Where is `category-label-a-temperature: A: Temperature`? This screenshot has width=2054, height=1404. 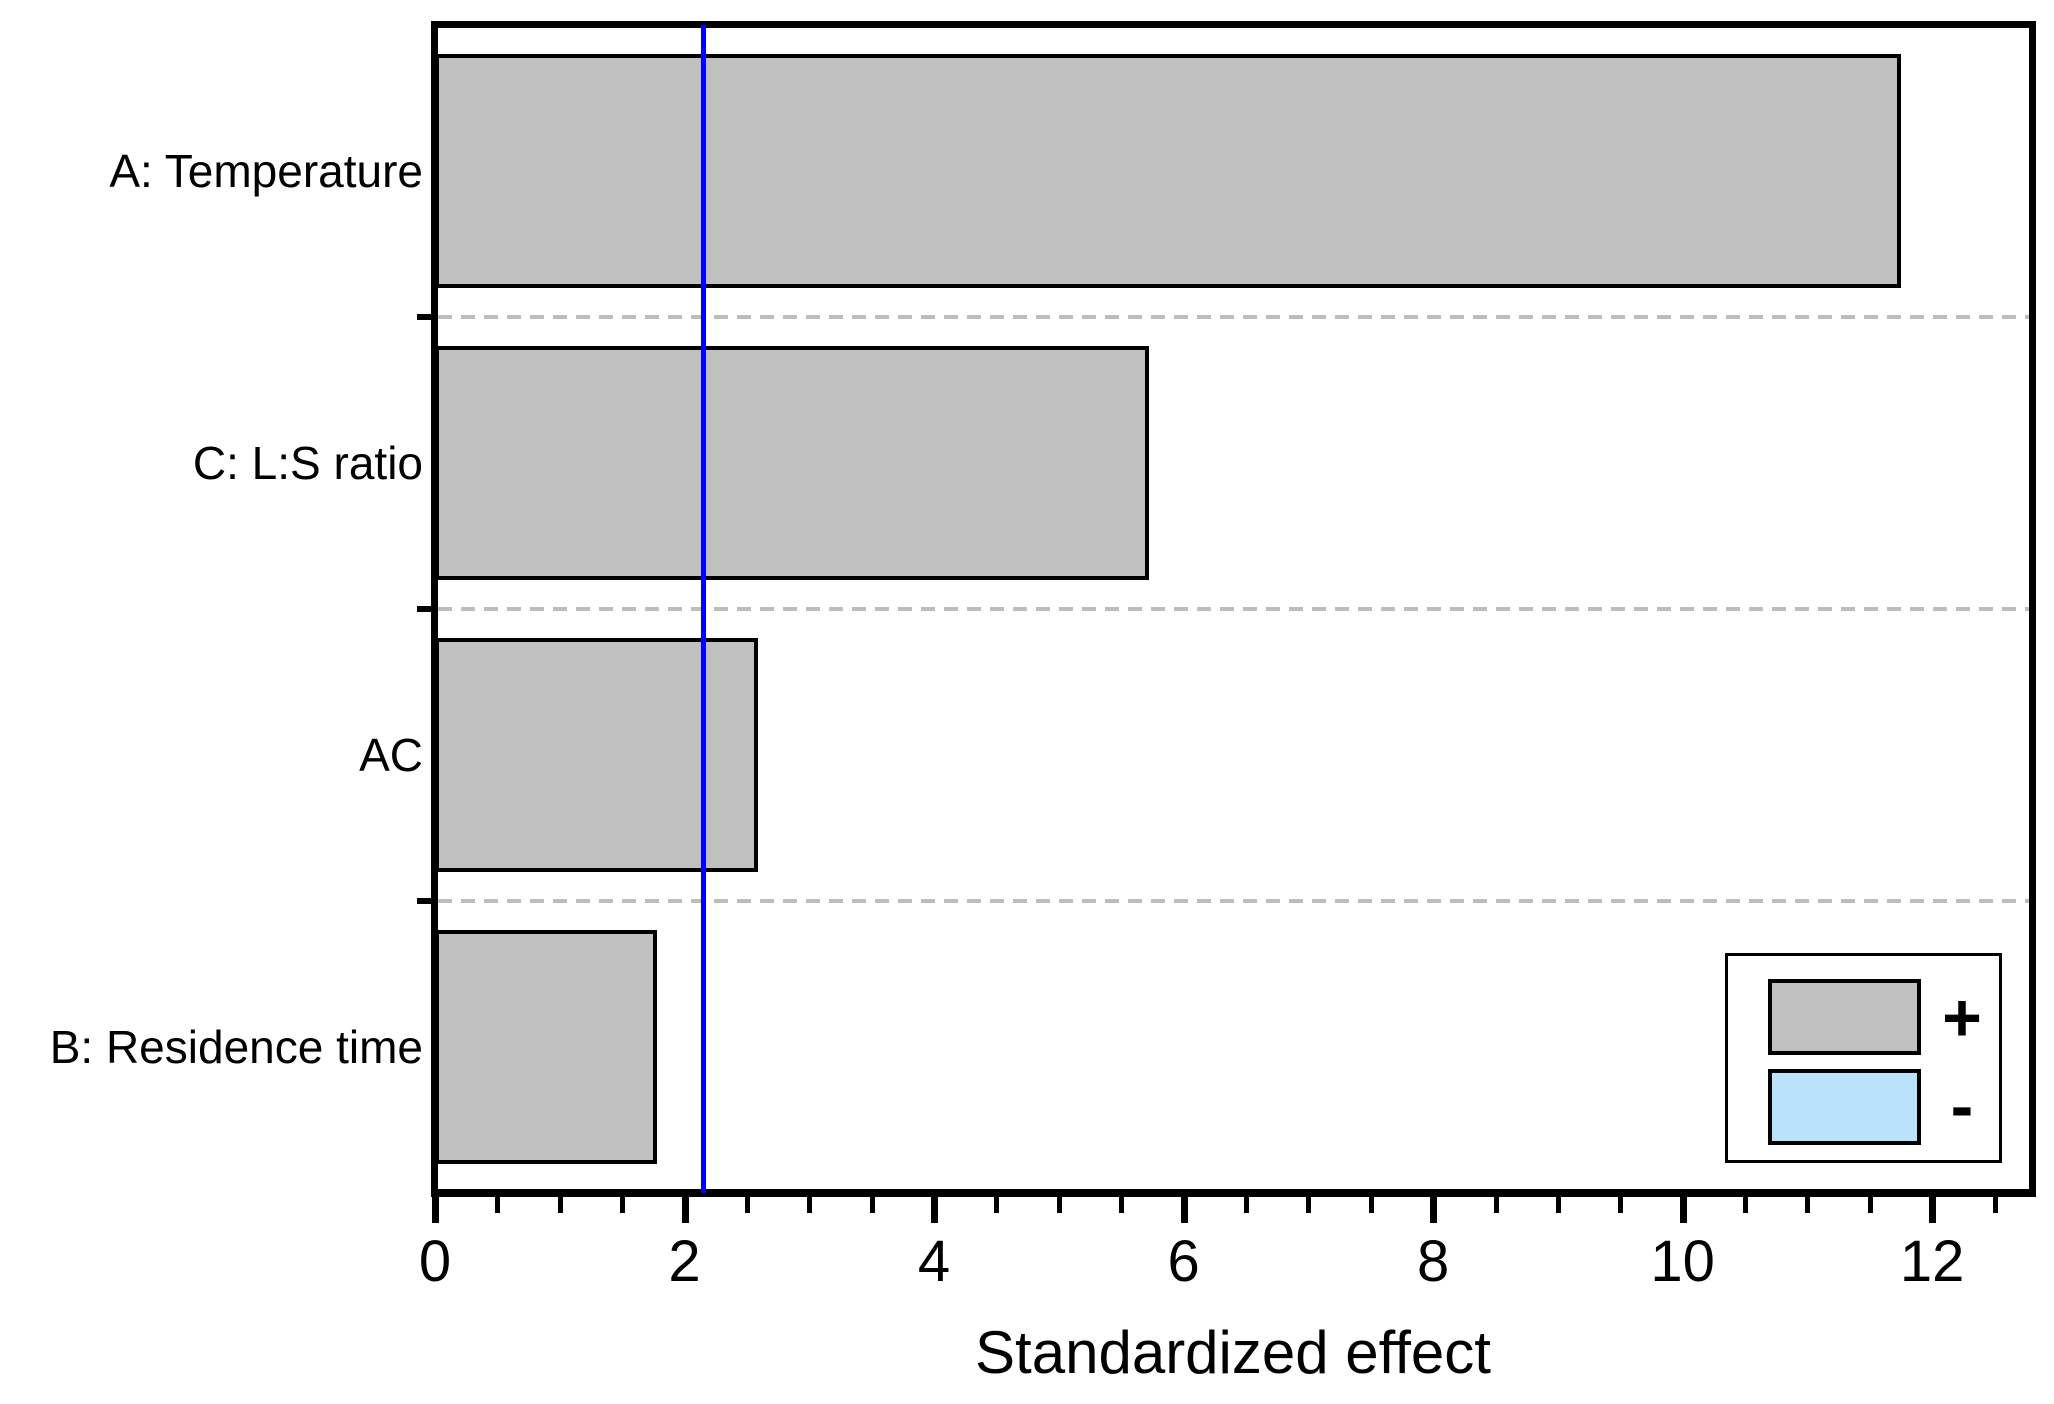 category-label-a-temperature: A: Temperature is located at coordinates (266, 171).